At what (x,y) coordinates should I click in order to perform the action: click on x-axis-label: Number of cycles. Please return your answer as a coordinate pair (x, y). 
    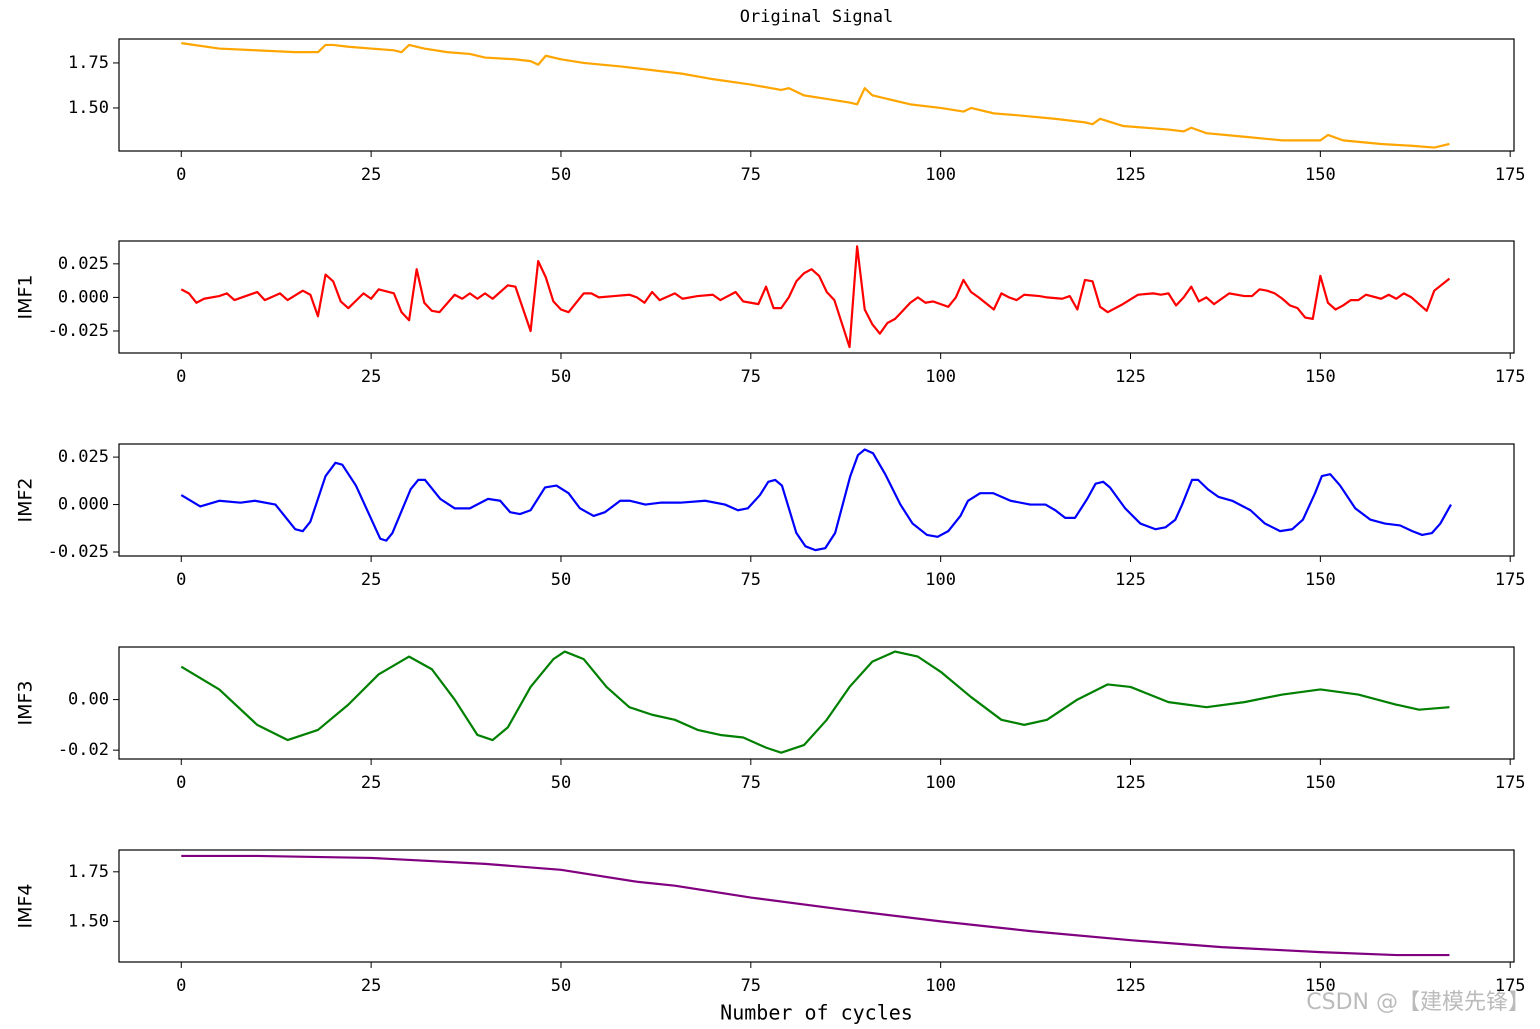
    Looking at the image, I should click on (816, 1013).